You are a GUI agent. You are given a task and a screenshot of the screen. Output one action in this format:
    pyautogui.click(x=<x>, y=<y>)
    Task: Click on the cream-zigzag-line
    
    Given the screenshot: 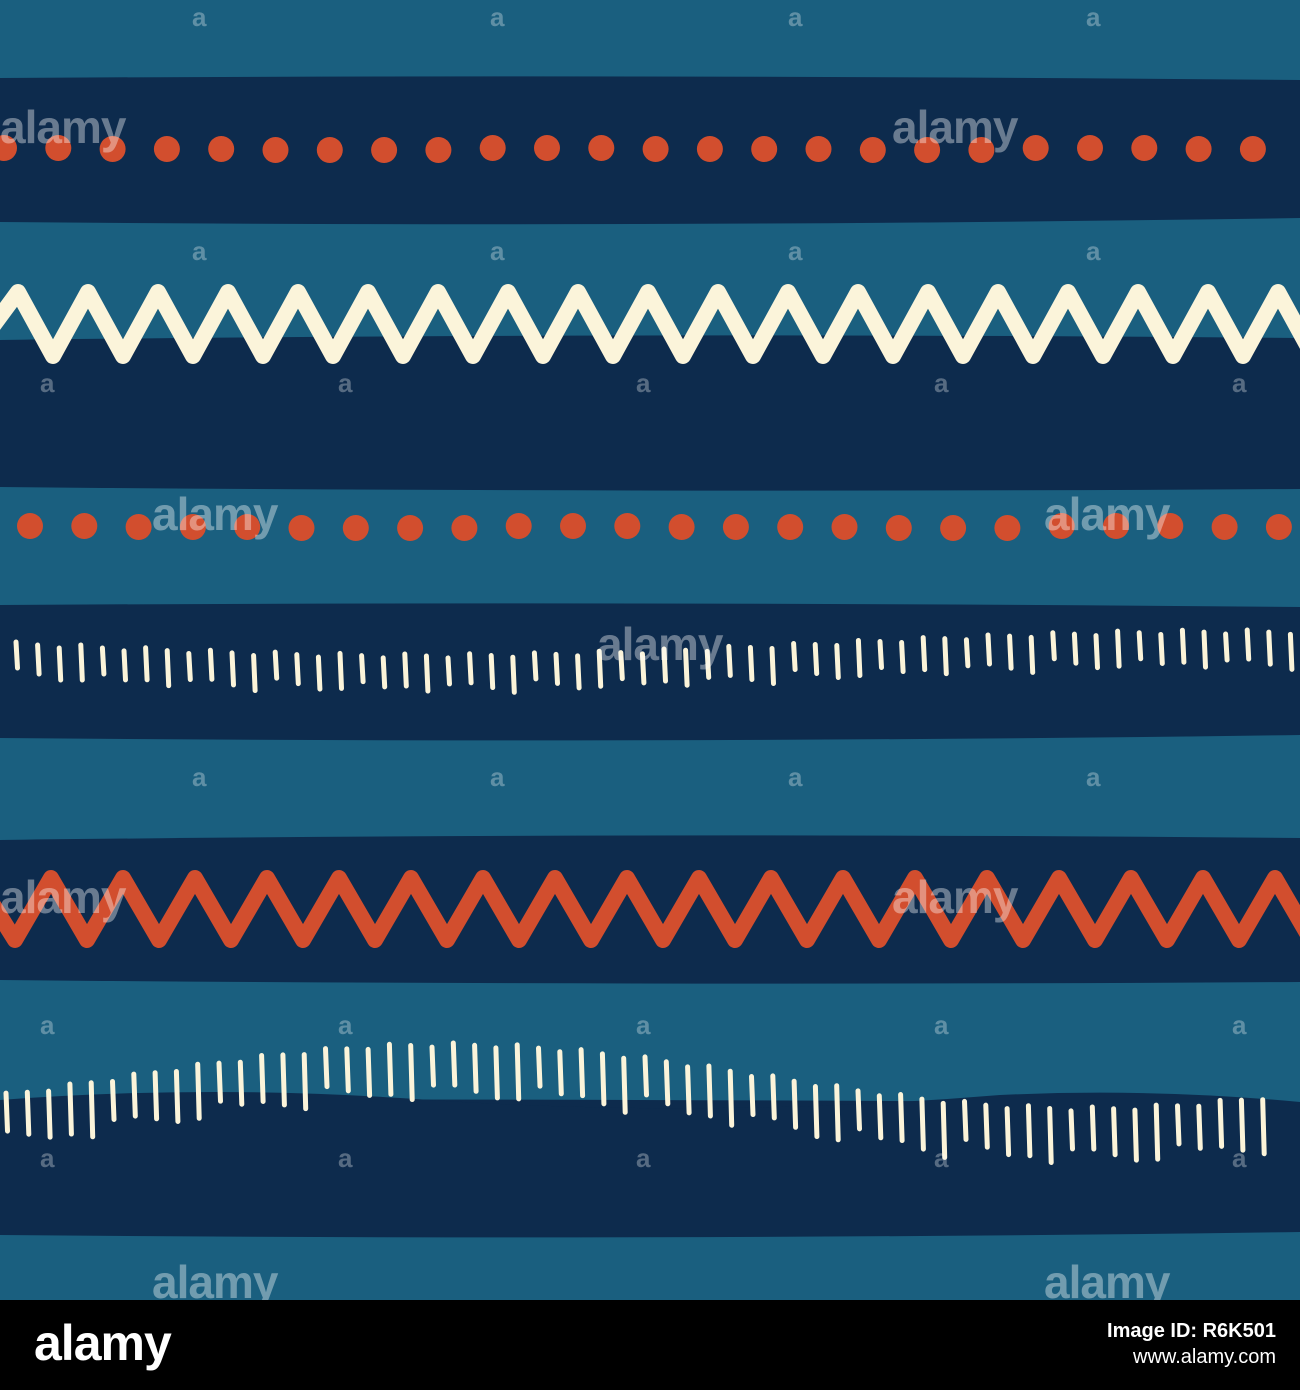 What is the action you would take?
    pyautogui.click(x=650, y=324)
    